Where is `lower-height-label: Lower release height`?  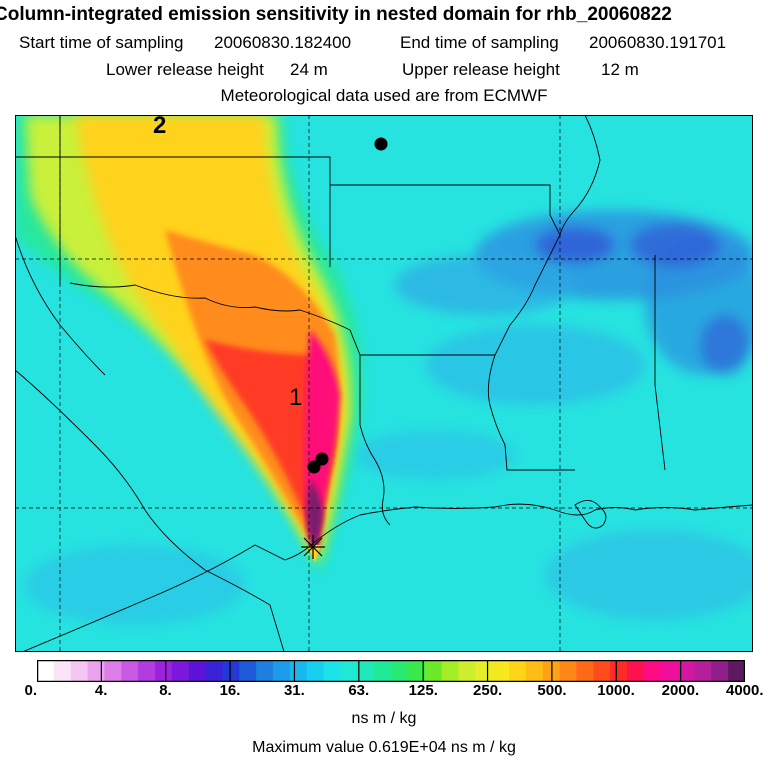
lower-height-label: Lower release height is located at coordinates (185, 69).